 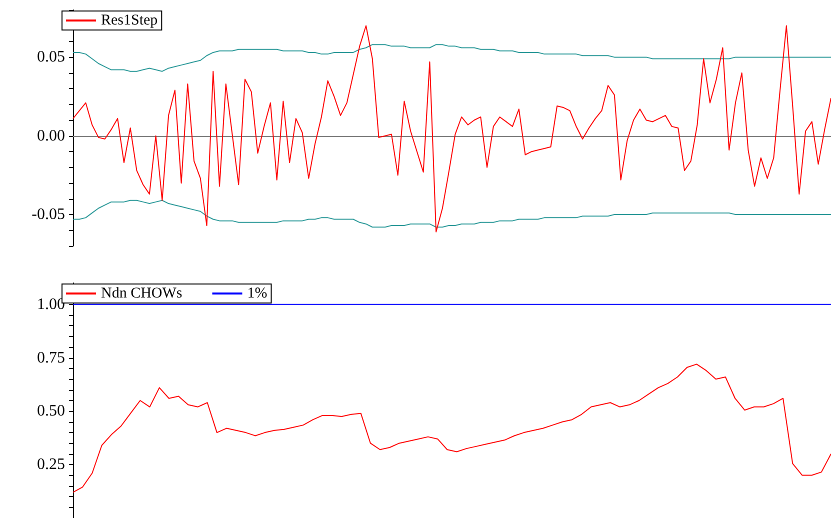 What do you see at coordinates (51, 57) in the screenshot?
I see `y-tick-label: 0.05` at bounding box center [51, 57].